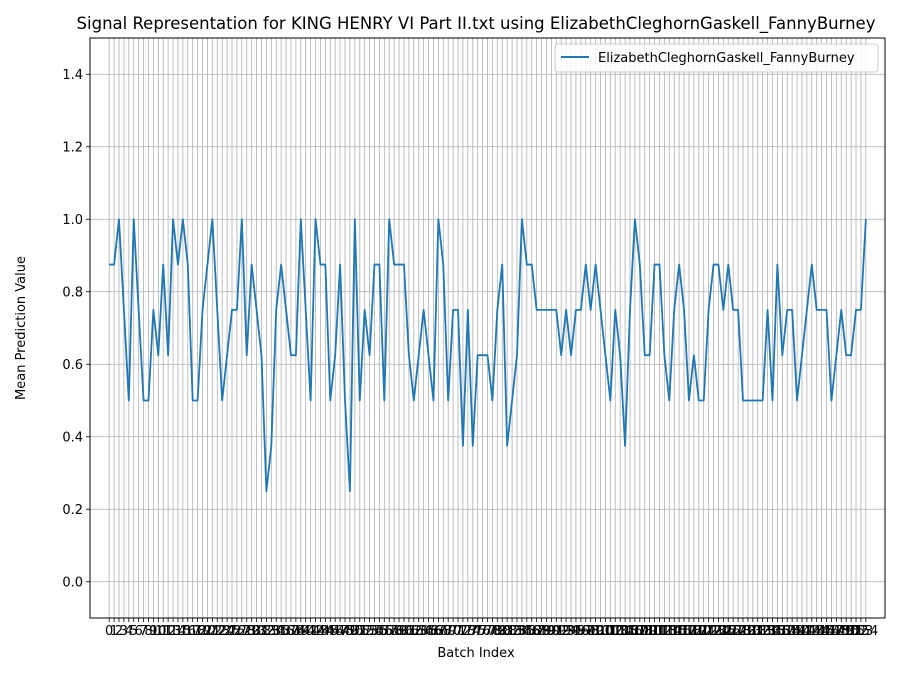  Describe the element at coordinates (242, 631) in the screenshot. I see `x-tick-label: 27` at that location.